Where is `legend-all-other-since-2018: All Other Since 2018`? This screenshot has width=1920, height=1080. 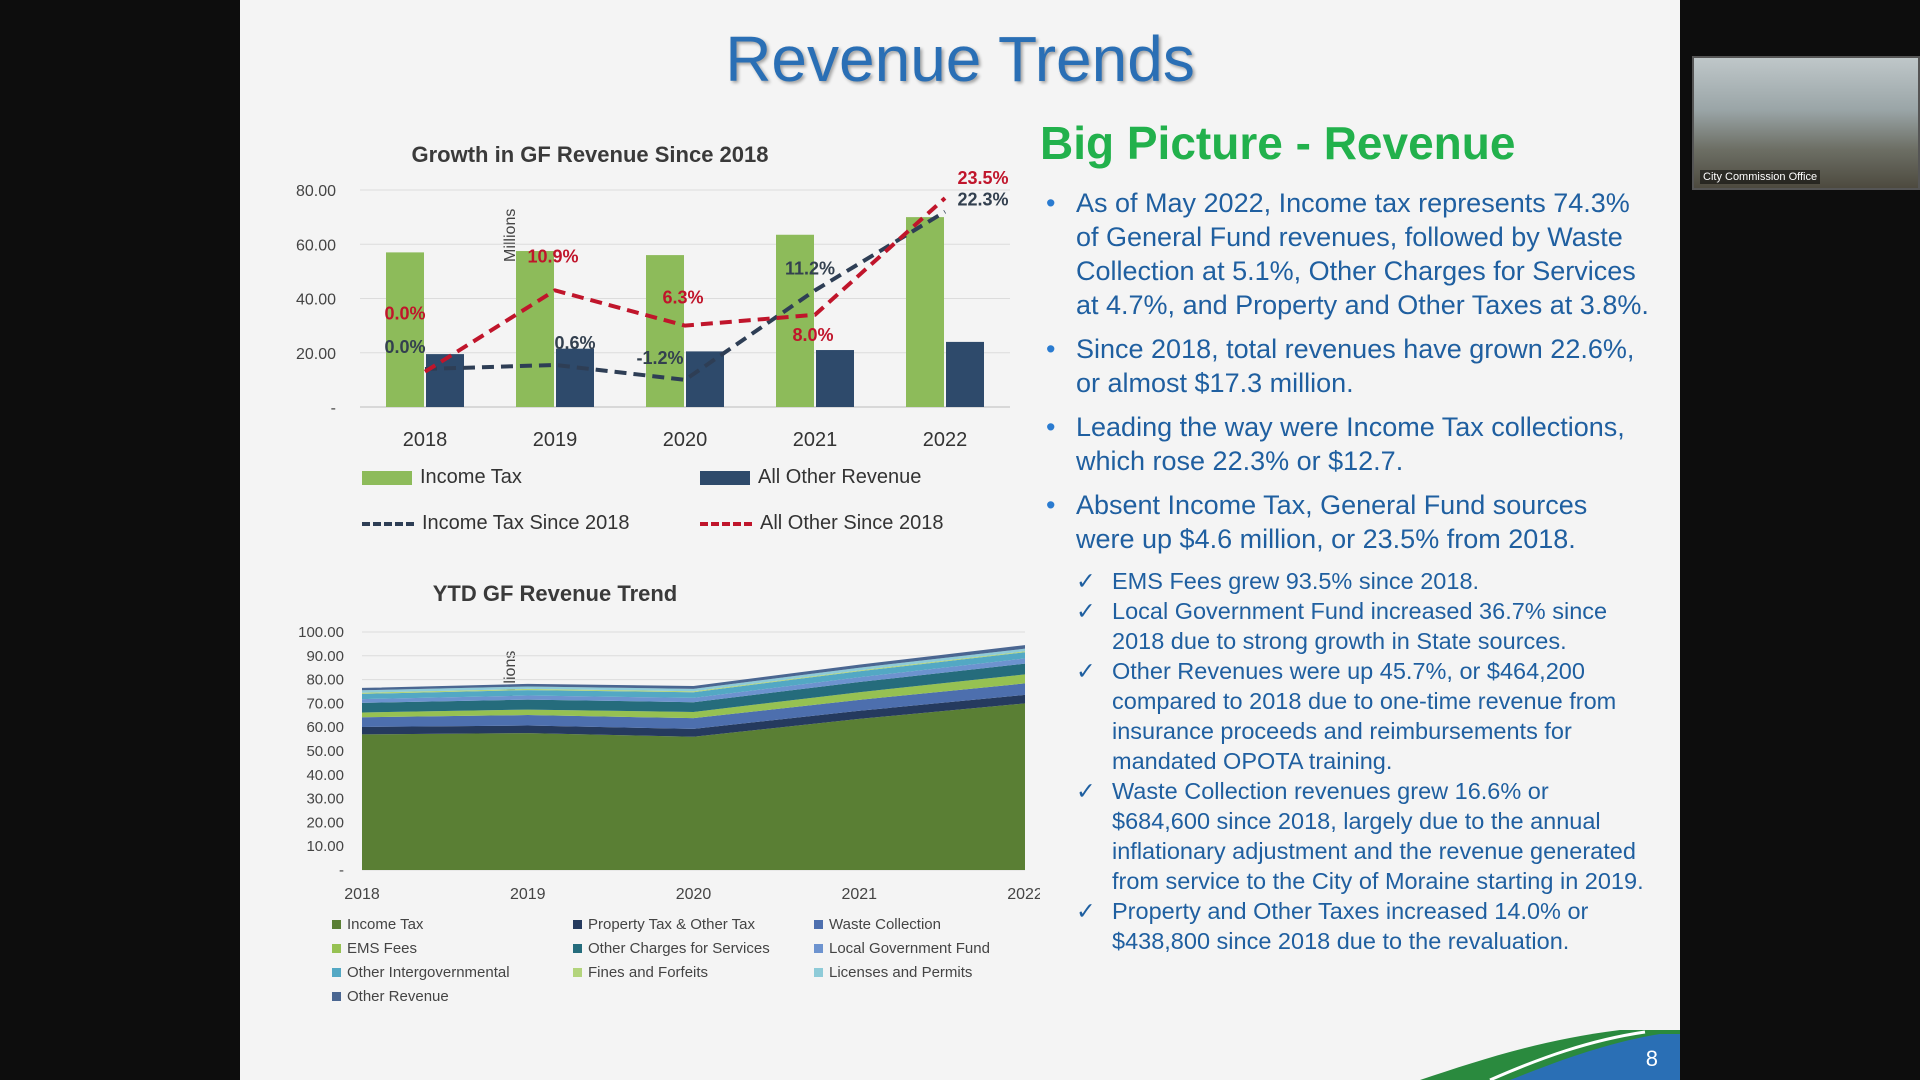
legend-all-other-since-2018: All Other Since 2018 is located at coordinates (821, 523).